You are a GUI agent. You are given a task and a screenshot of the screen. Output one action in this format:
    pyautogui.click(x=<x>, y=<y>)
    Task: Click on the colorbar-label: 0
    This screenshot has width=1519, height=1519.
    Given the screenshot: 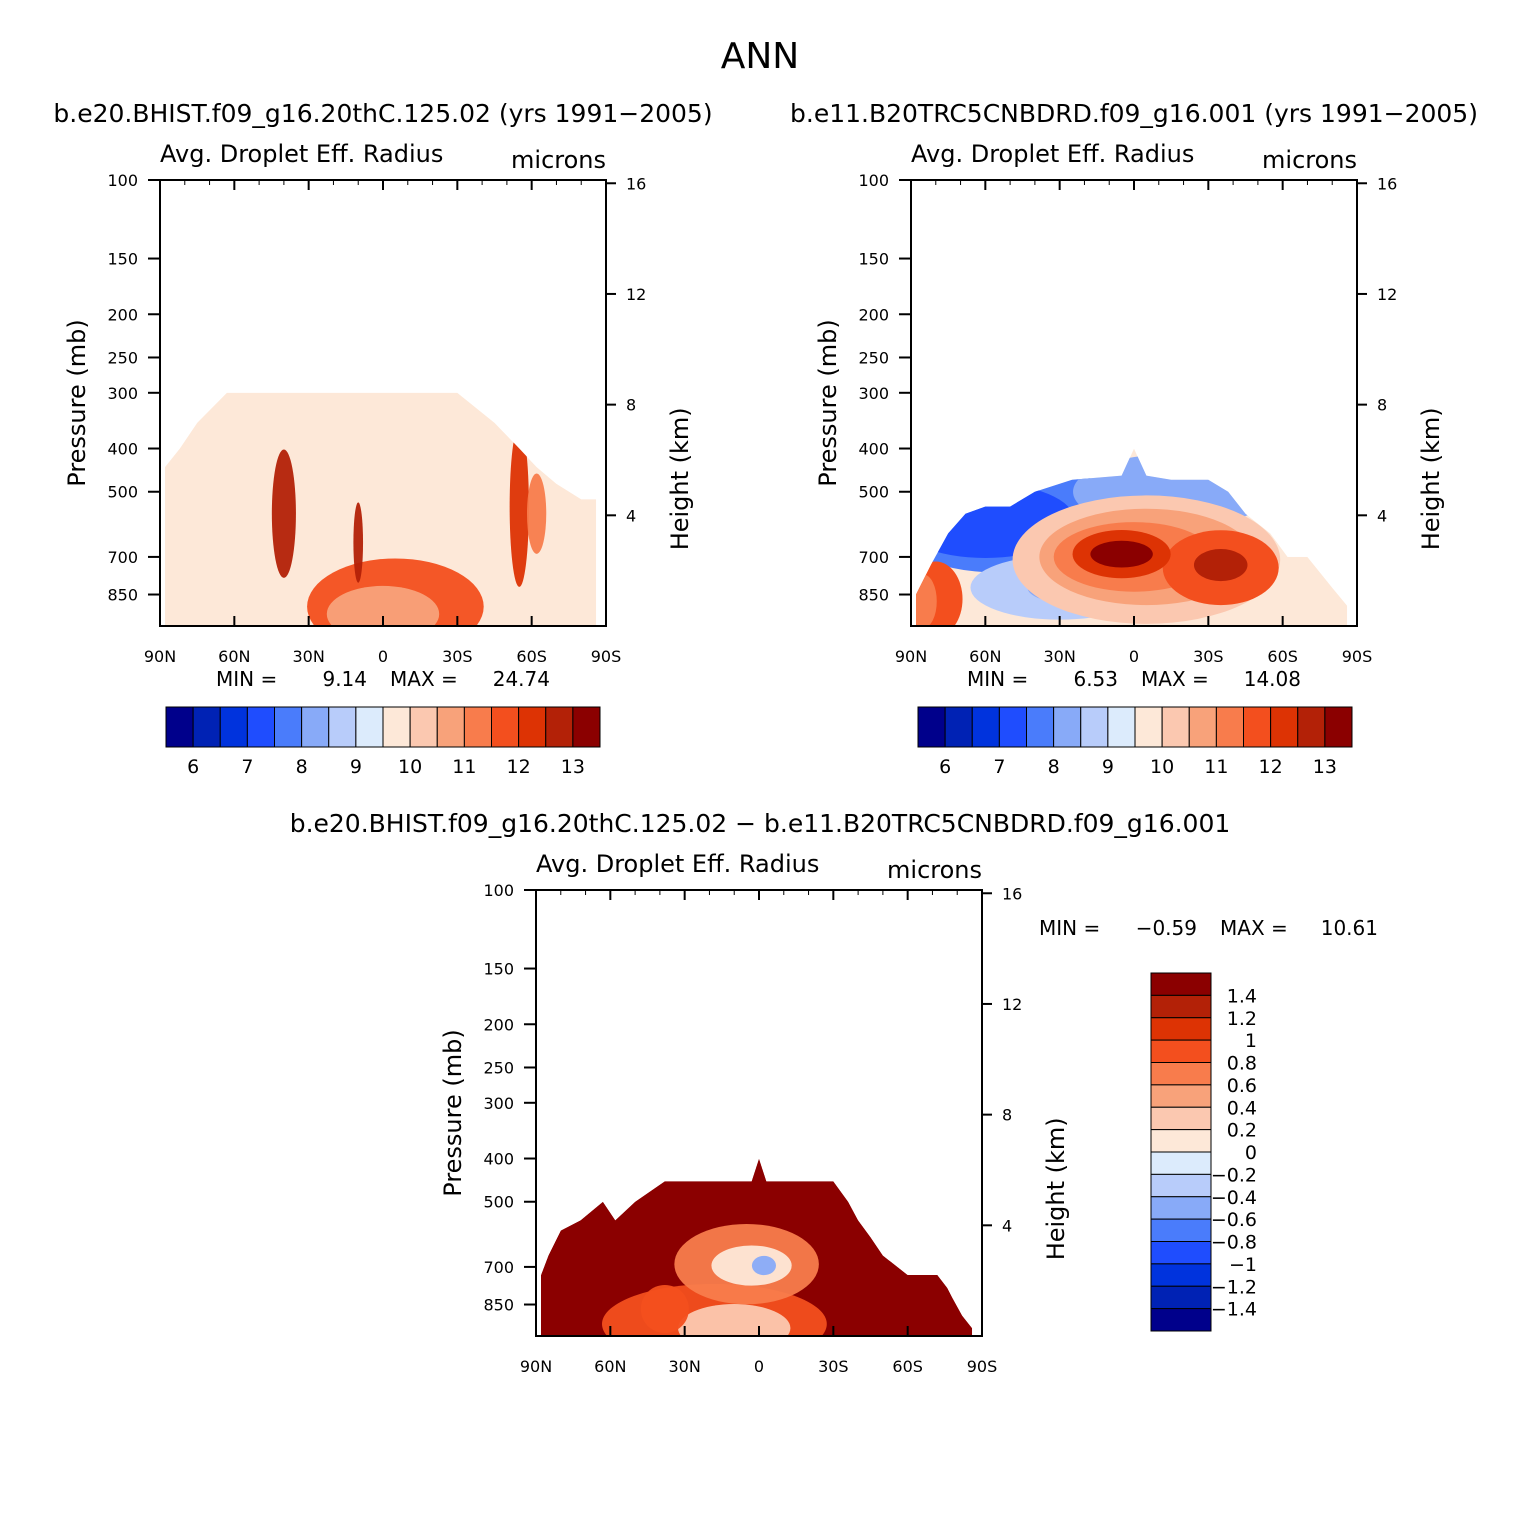 What is the action you would take?
    pyautogui.click(x=1251, y=1153)
    